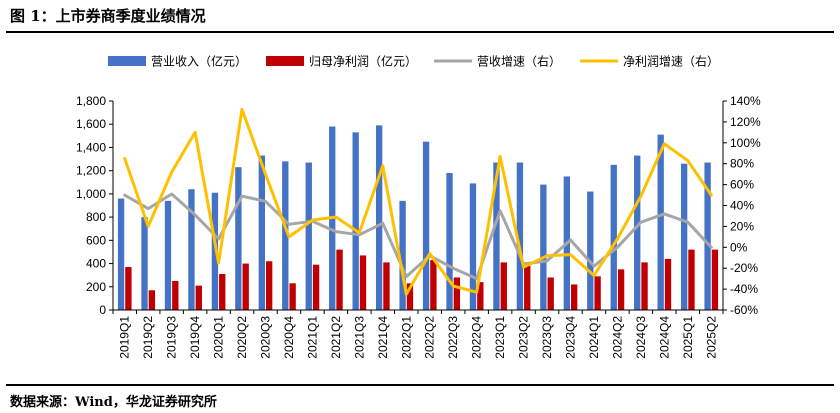  Describe the element at coordinates (644, 286) in the screenshot. I see `profit-bar-2024Q3` at that location.